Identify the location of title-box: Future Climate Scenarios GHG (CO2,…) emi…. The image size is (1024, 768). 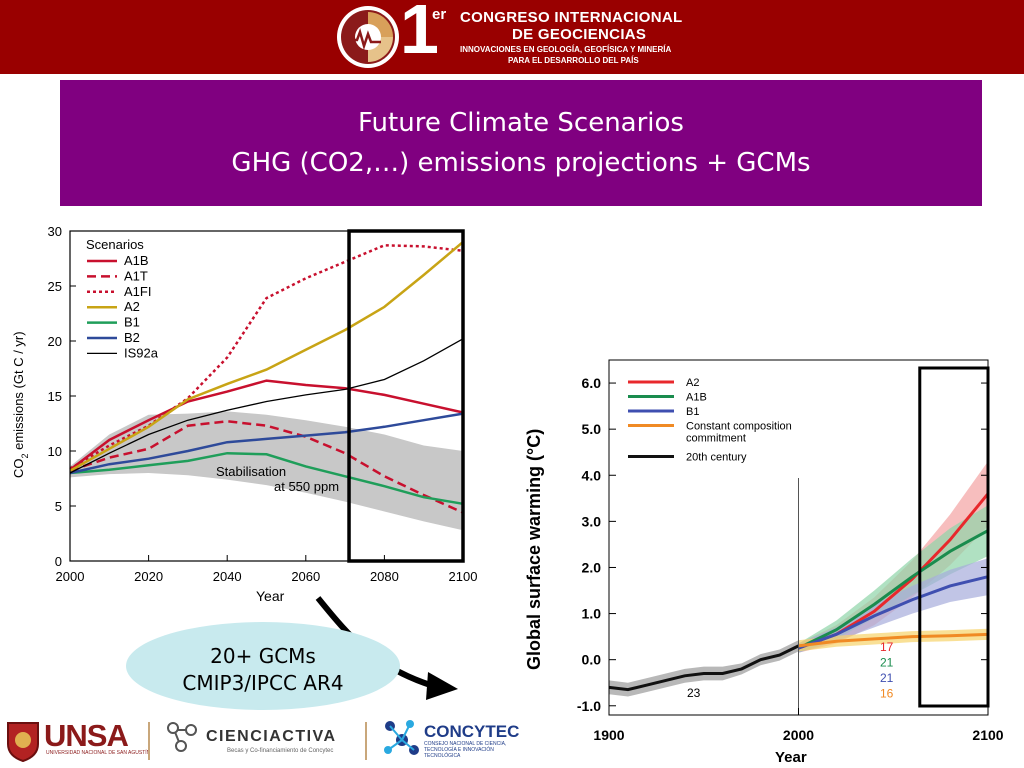
(521, 143).